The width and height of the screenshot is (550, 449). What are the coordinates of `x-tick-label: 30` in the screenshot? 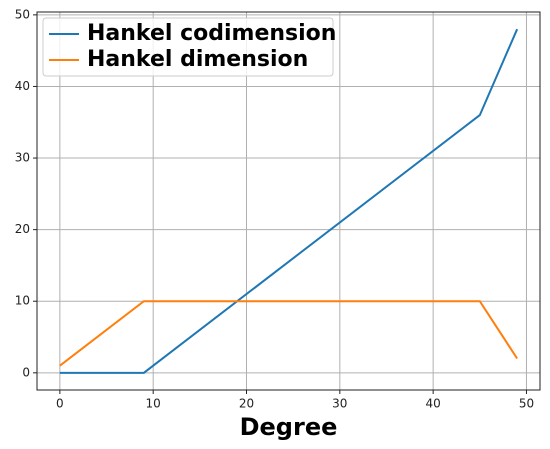 It's located at (339, 404).